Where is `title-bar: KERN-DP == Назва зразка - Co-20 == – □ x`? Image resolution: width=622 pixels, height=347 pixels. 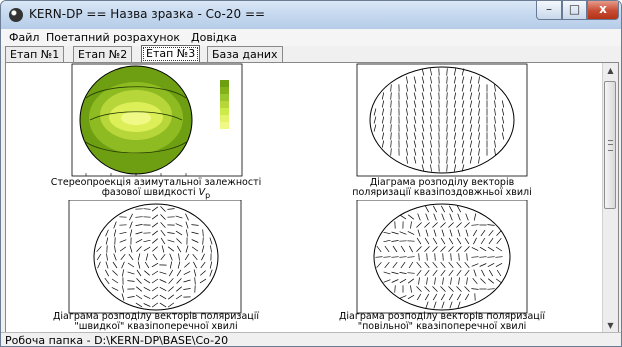
title-bar: KERN-DP == Назва зразка - Co-20 == – □ x is located at coordinates (311, 15).